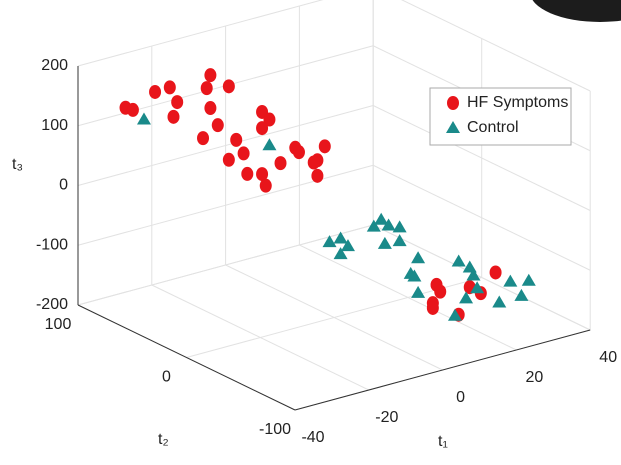  What do you see at coordinates (275, 429) in the screenshot?
I see `y-tick-label: -100` at bounding box center [275, 429].